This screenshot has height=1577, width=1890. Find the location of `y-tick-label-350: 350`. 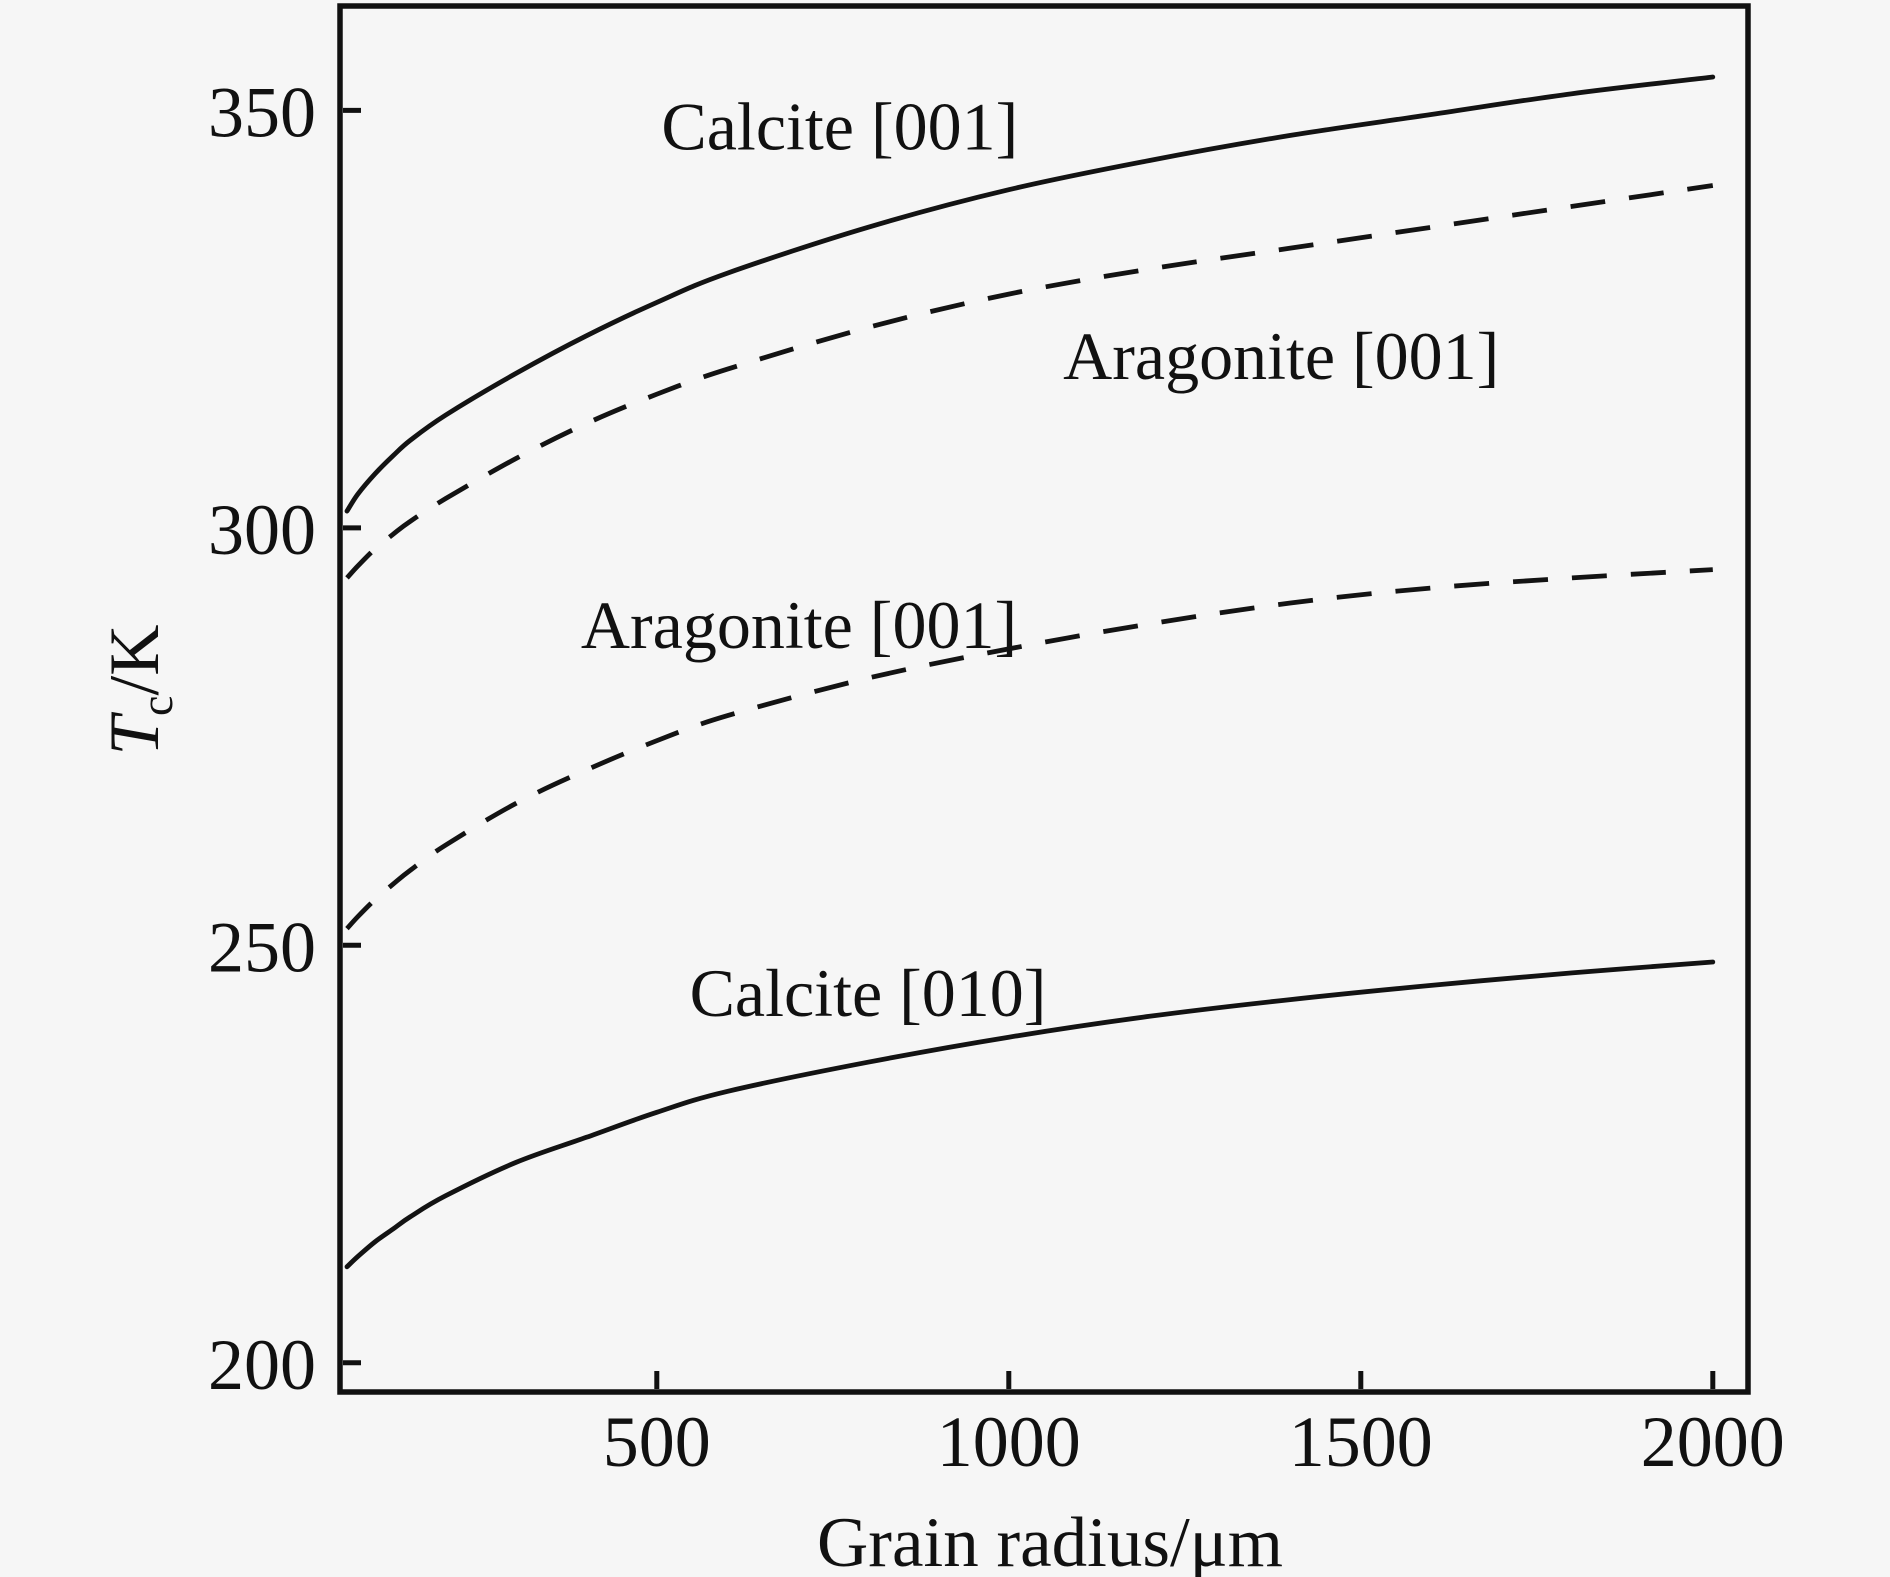

y-tick-label-350: 350 is located at coordinates (262, 112).